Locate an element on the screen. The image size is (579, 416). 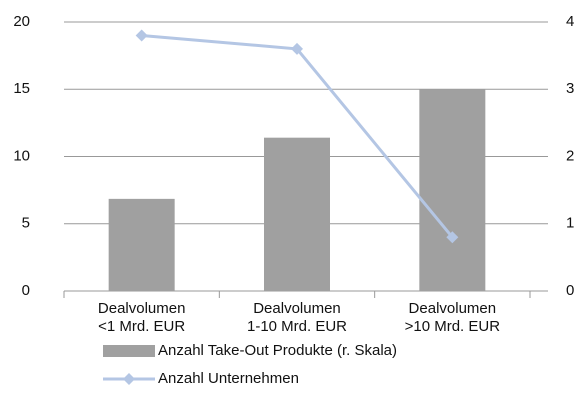
y2-tick-label: 0 is located at coordinates (570, 290).